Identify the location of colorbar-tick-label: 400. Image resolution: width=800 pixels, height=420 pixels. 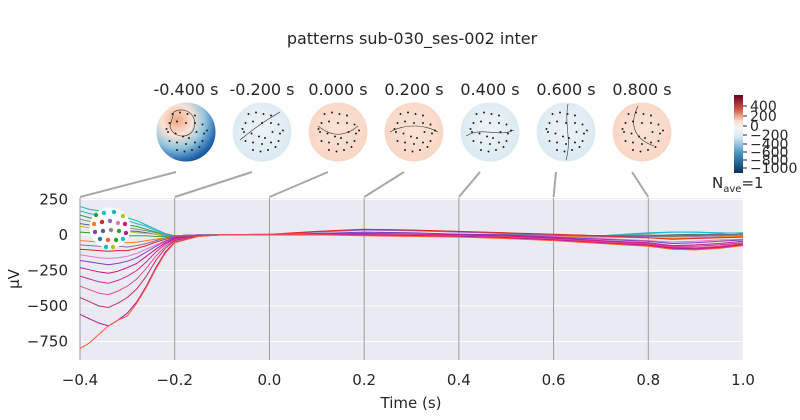
(763, 107).